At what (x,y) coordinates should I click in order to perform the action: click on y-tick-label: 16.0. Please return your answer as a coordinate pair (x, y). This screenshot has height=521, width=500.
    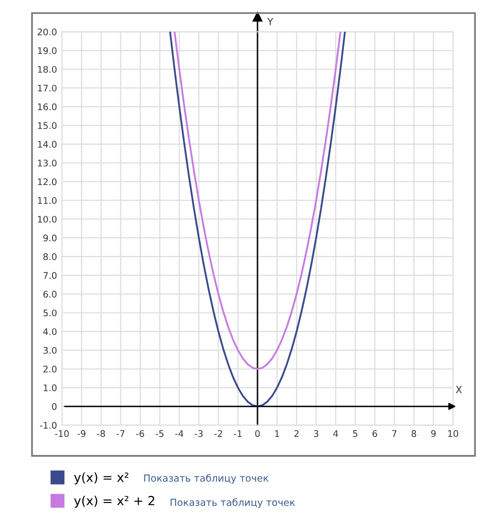
    Looking at the image, I should click on (47, 106).